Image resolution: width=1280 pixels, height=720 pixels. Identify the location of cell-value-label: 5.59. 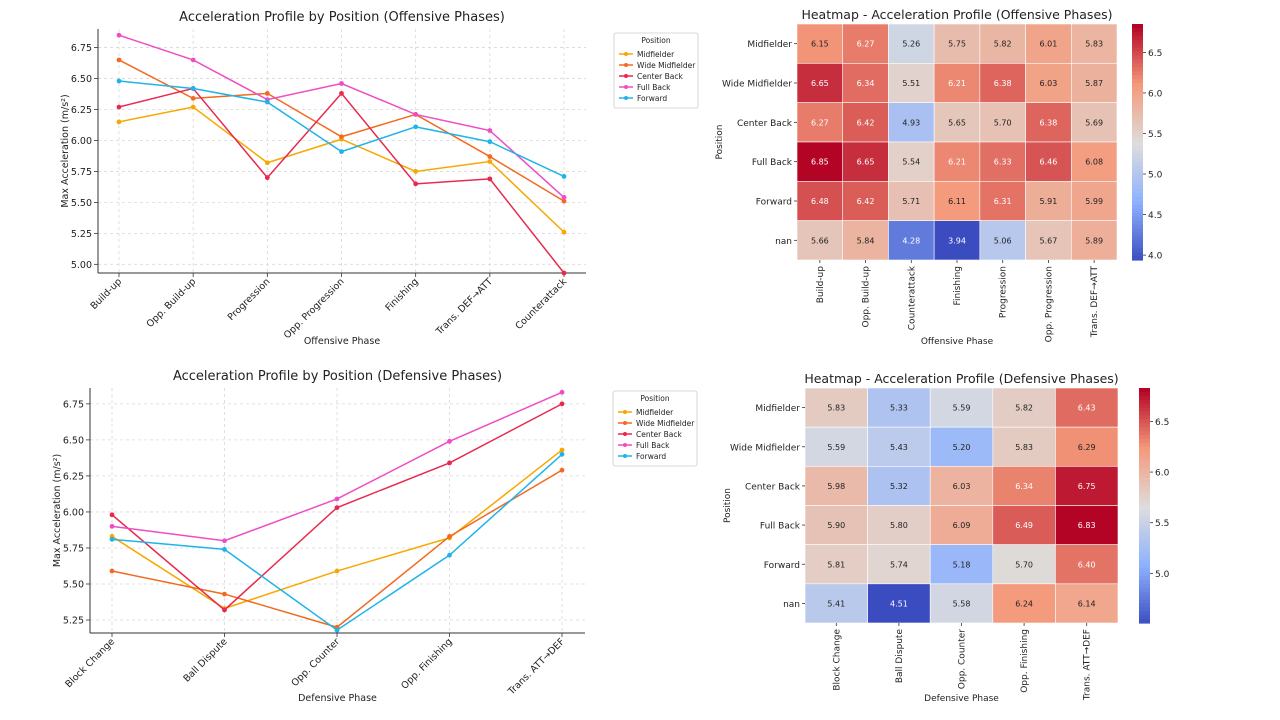
(962, 408).